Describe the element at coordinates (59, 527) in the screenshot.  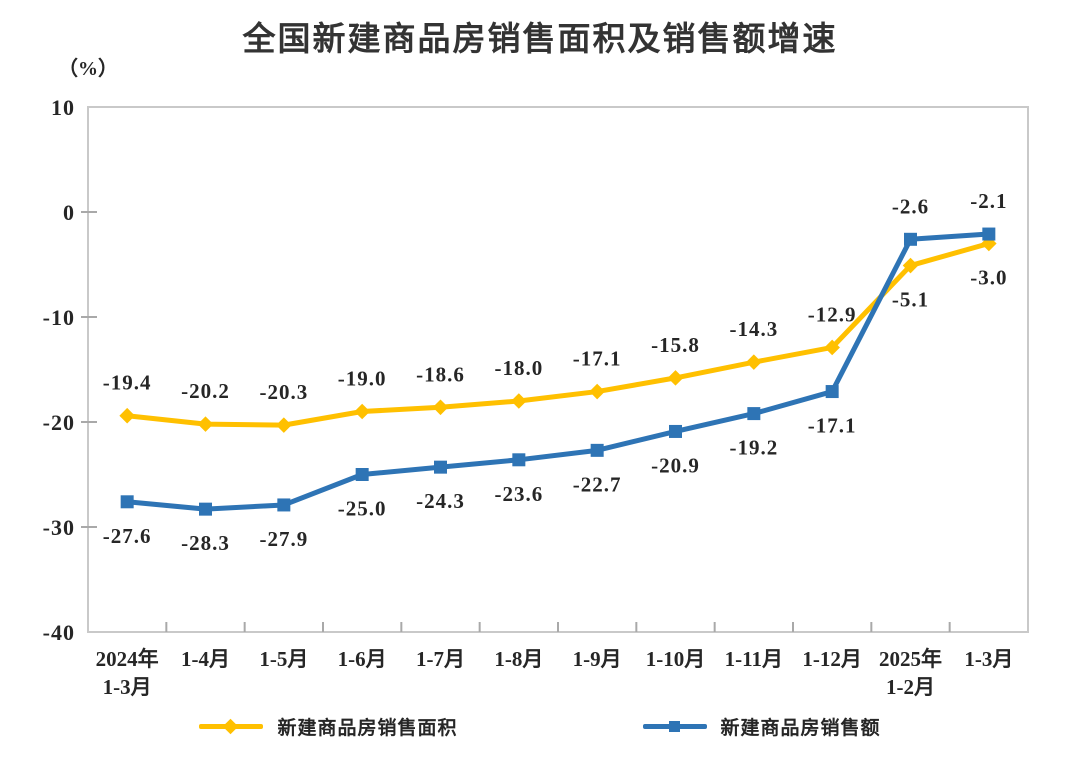
I see `y-tick-label: -30` at that location.